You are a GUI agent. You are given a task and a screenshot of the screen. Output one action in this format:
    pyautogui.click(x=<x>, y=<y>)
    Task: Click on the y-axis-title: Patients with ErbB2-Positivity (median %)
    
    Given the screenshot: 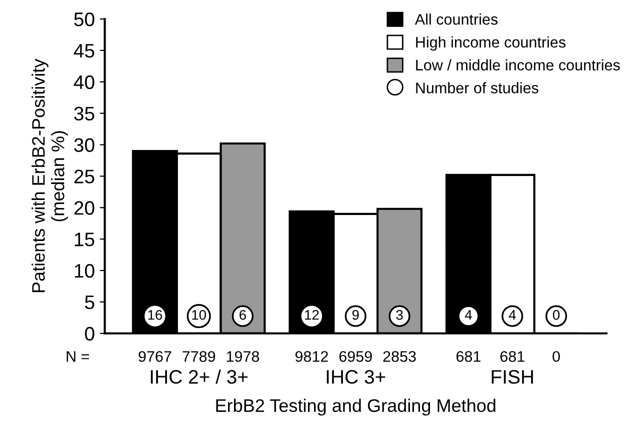 What is the action you would take?
    pyautogui.click(x=50, y=175)
    